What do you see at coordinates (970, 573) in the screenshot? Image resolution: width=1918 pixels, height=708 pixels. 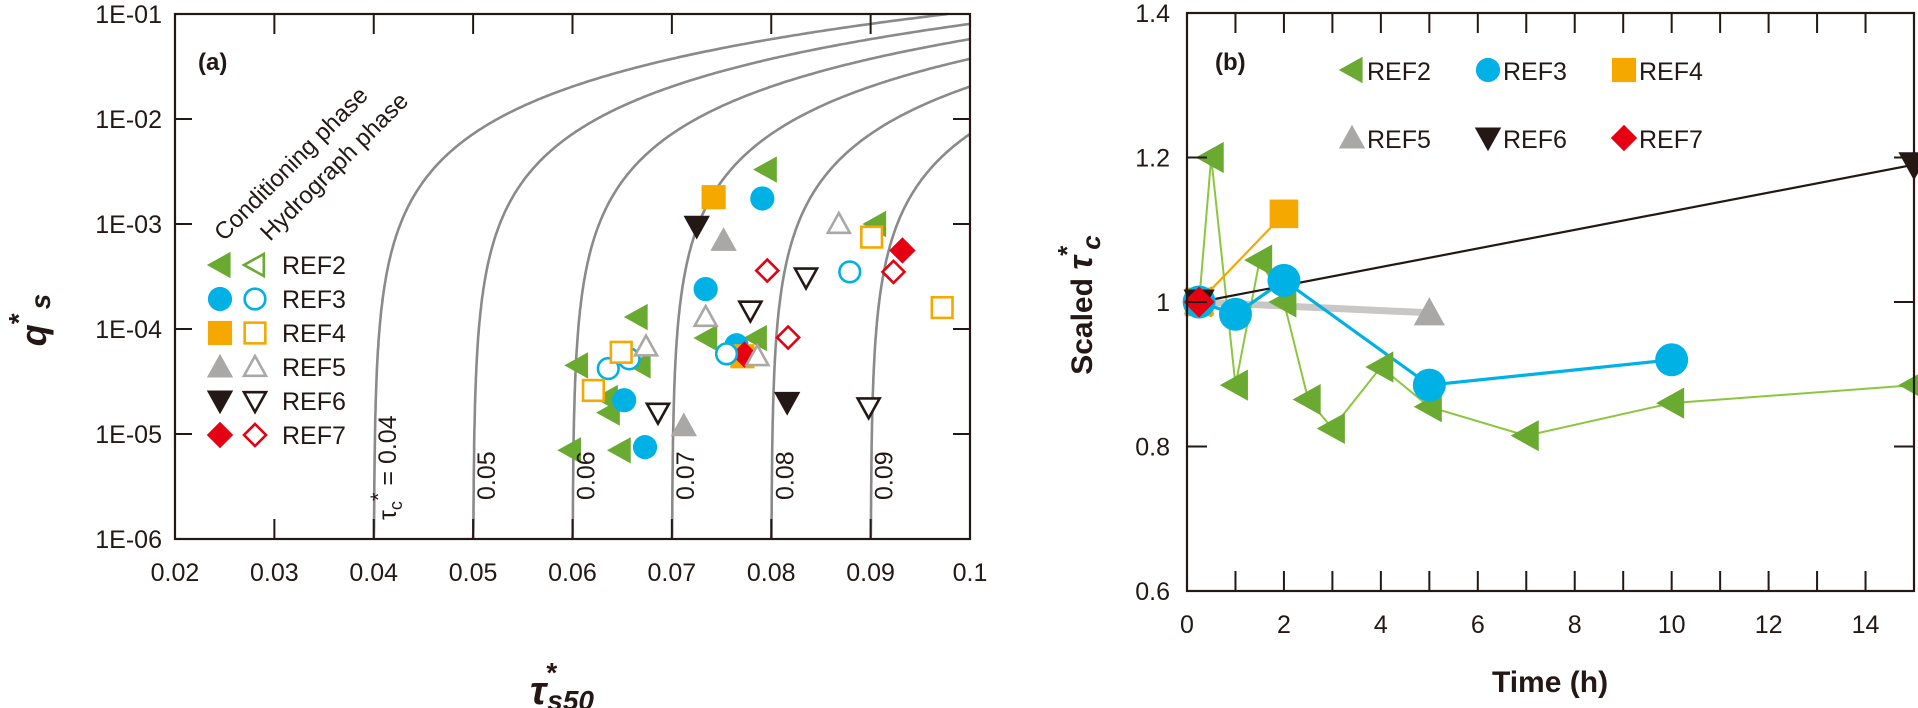 I see `a-x-tick-label: 0.1` at bounding box center [970, 573].